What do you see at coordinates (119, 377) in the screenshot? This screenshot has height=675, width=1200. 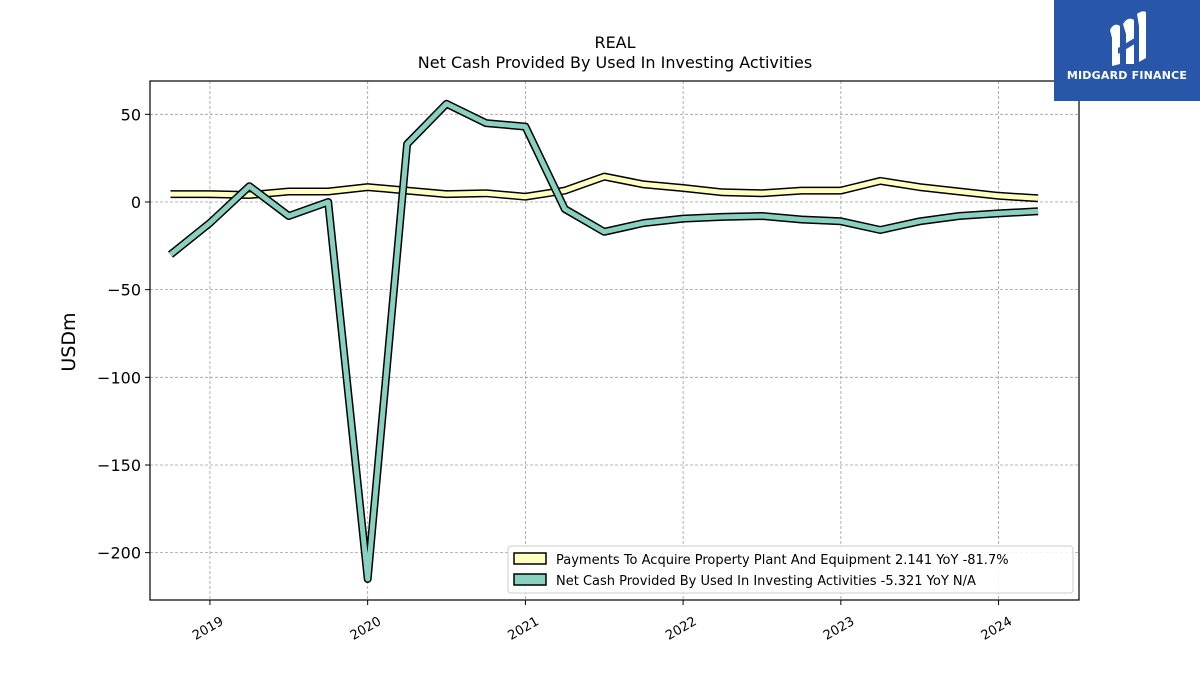 I see `y-tick-label: −100` at bounding box center [119, 377].